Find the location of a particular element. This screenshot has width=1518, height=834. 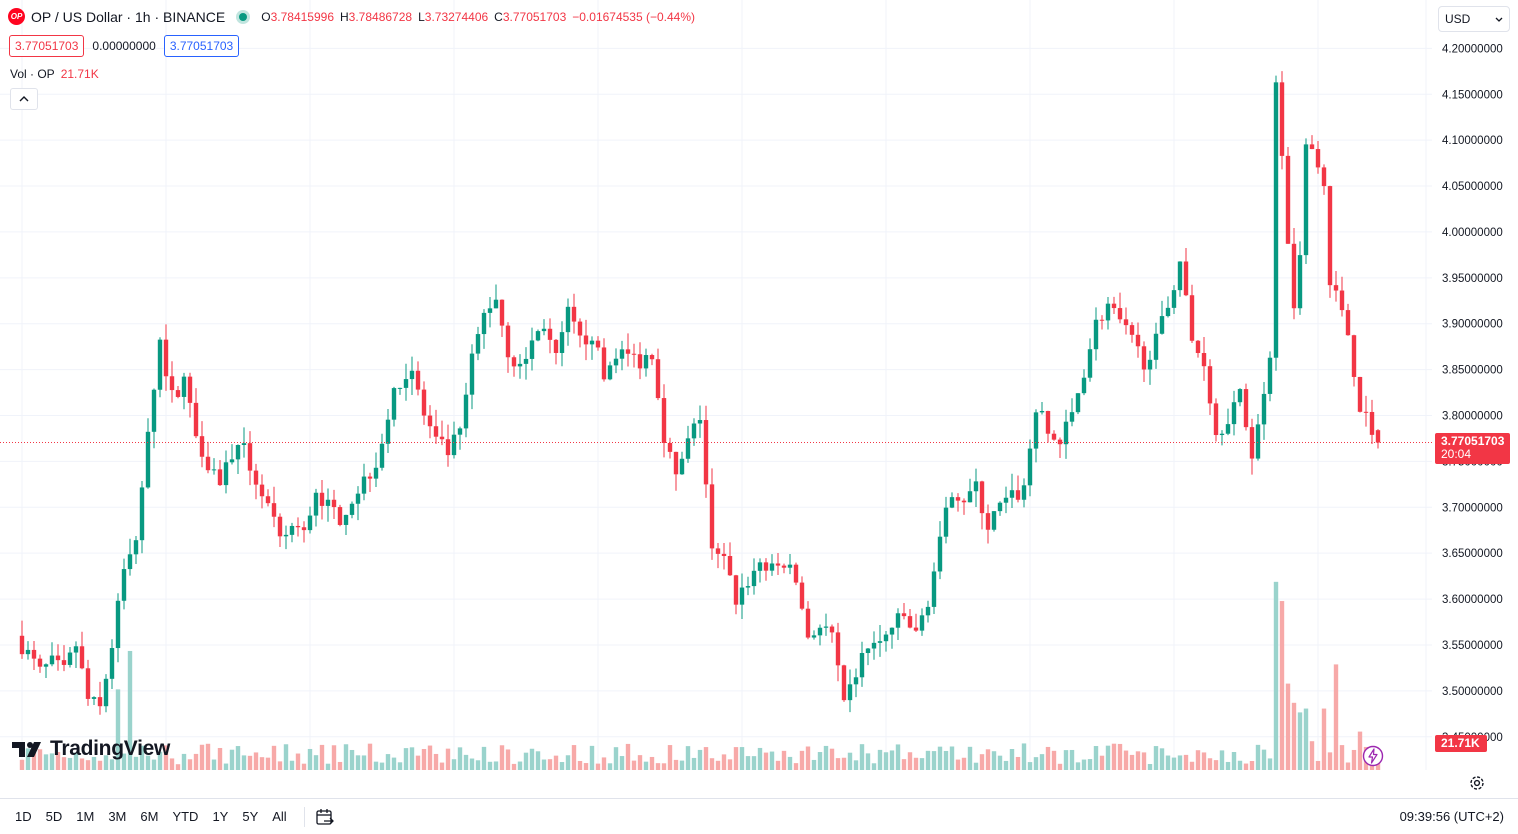

change-value: −0.01674535 (−0.44%) is located at coordinates (634, 16).